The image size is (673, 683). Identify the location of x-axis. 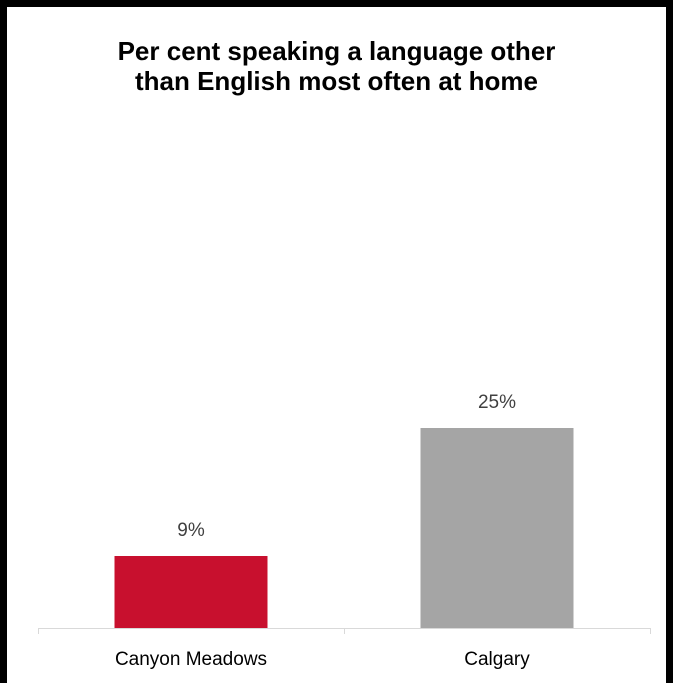
(344, 631).